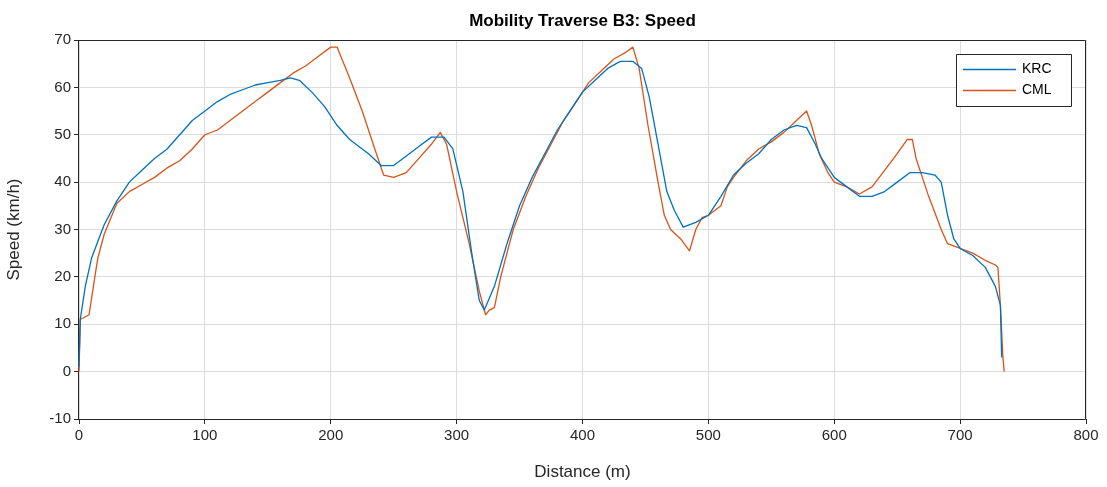 The width and height of the screenshot is (1107, 487). Describe the element at coordinates (331, 435) in the screenshot. I see `x-tick-label: 200` at that location.